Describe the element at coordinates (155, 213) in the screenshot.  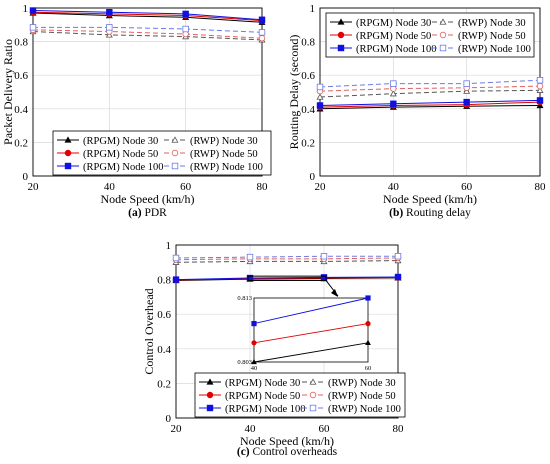
I see `caption-text: PDR` at that location.